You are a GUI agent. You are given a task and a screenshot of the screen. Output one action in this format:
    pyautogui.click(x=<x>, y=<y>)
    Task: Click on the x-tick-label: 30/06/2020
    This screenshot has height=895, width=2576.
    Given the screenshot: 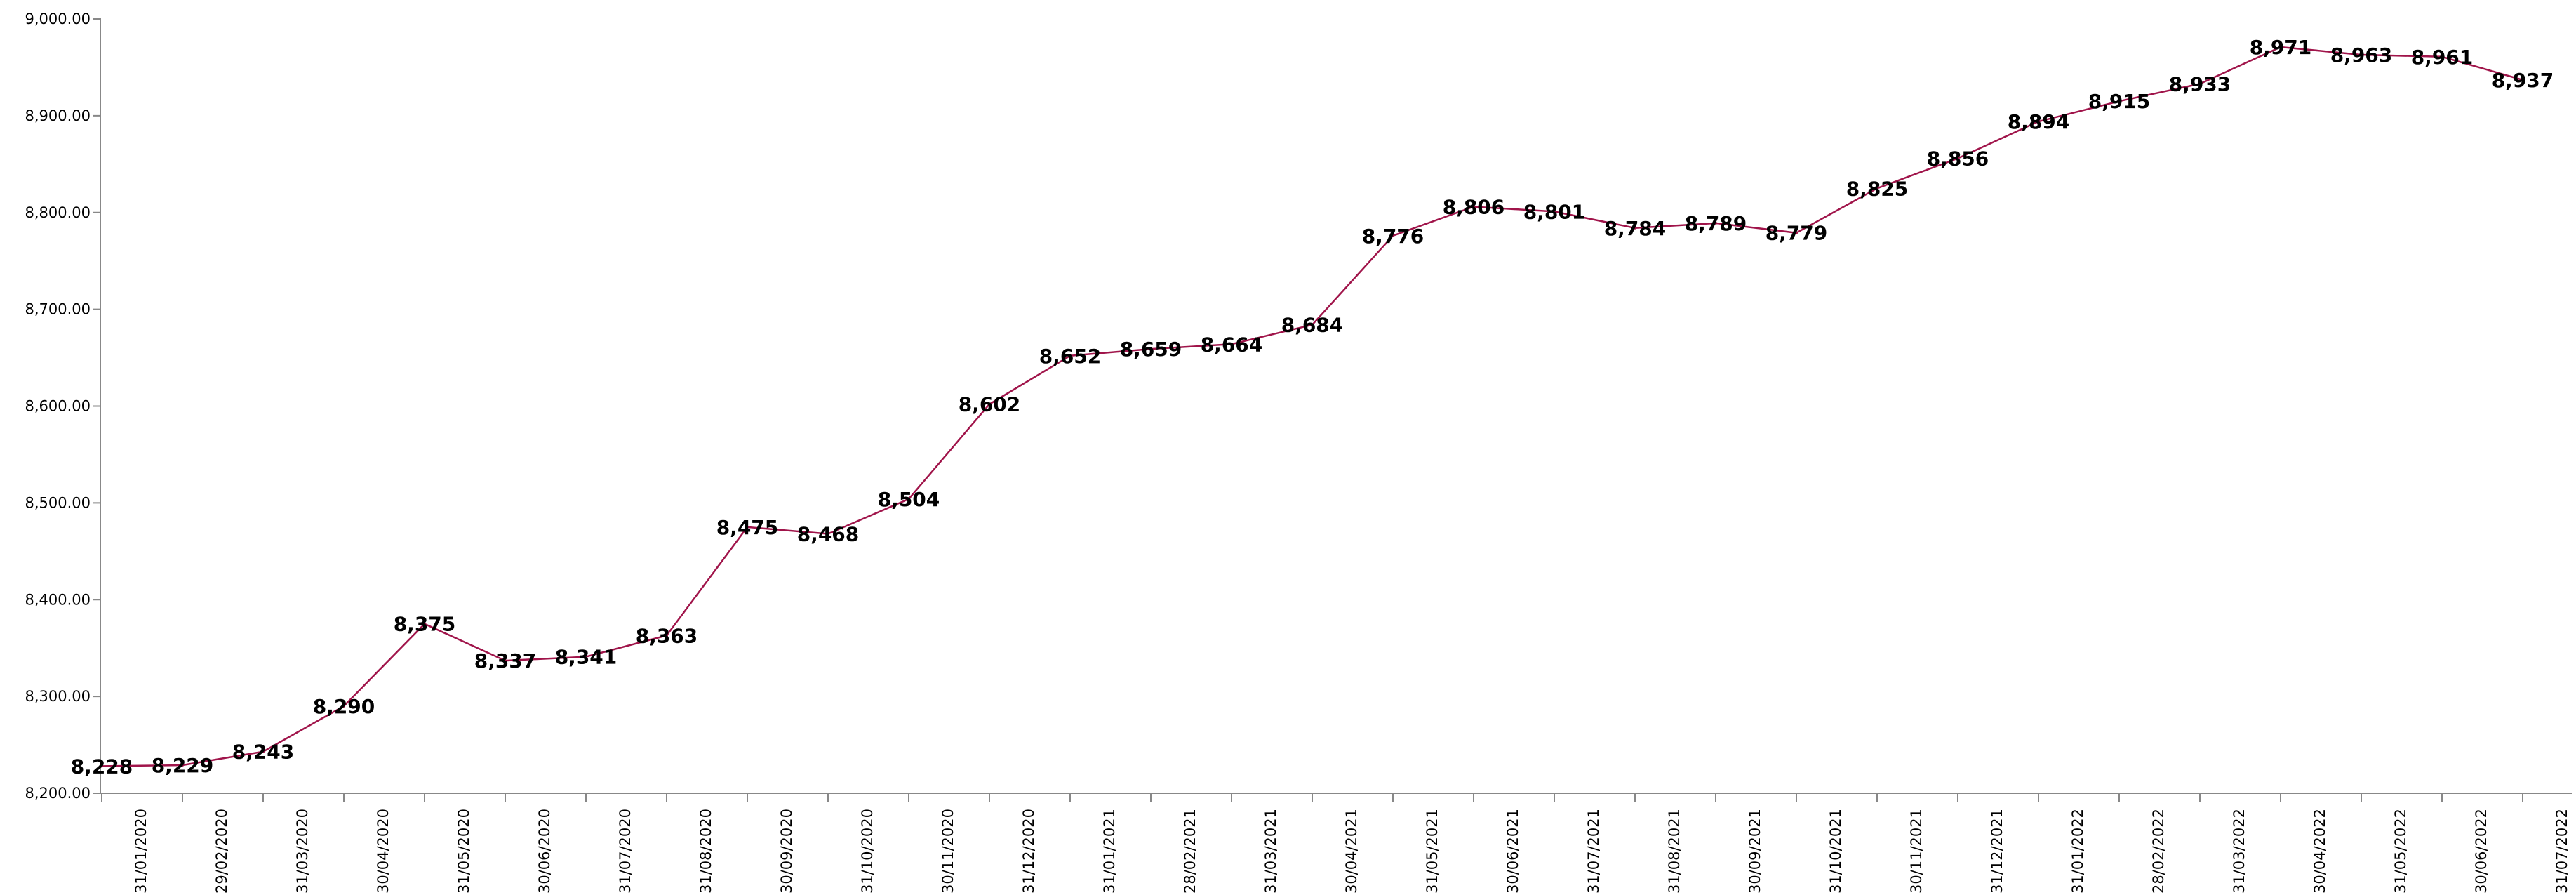 What is the action you would take?
    pyautogui.click(x=545, y=851)
    